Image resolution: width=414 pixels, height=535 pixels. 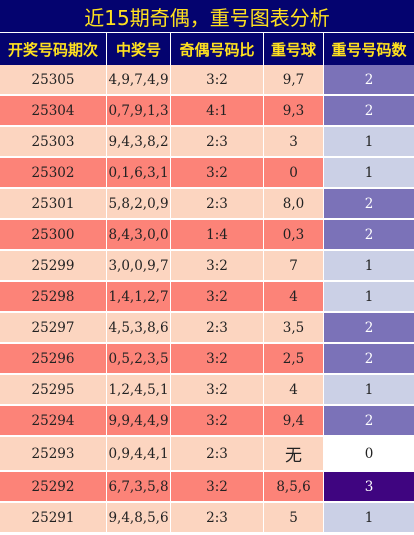 What do you see at coordinates (294, 173) in the screenshot?
I see `repeat-cell: 0` at bounding box center [294, 173].